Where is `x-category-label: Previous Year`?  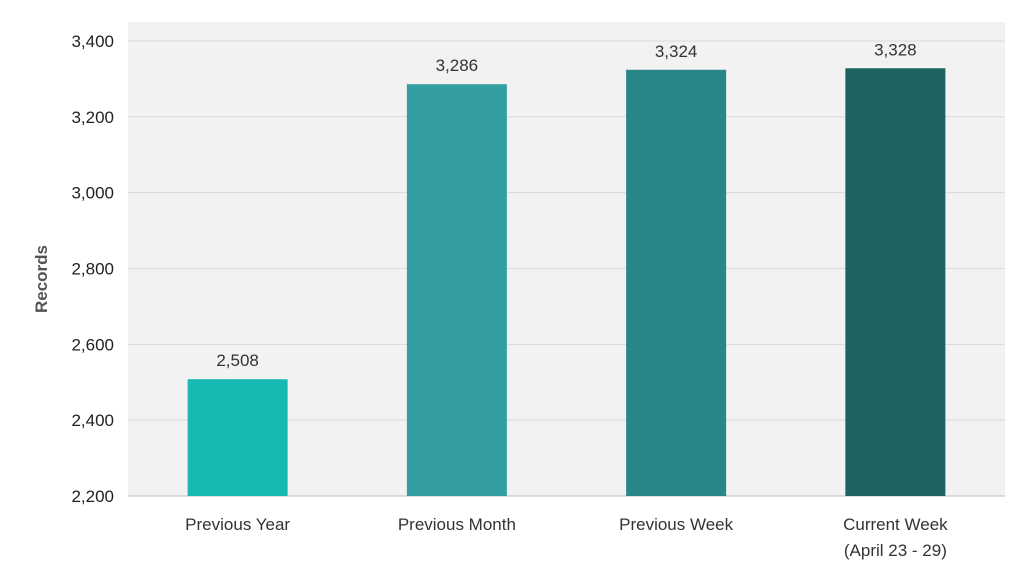 x-category-label: Previous Year is located at coordinates (237, 524).